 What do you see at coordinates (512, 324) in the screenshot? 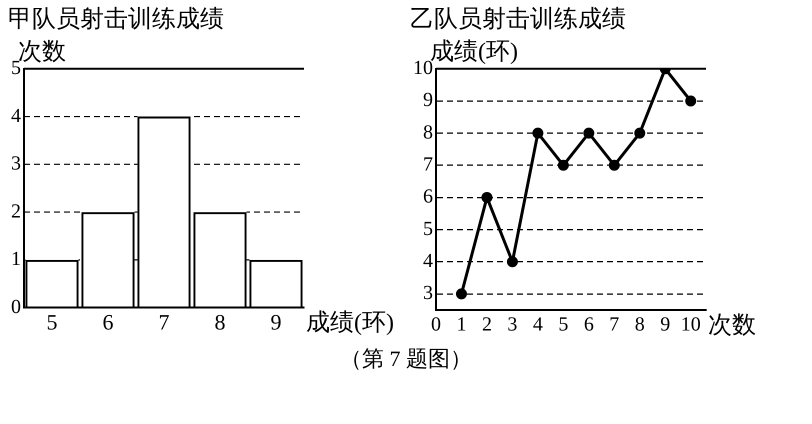
I see `x-tick-label: 3` at bounding box center [512, 324].